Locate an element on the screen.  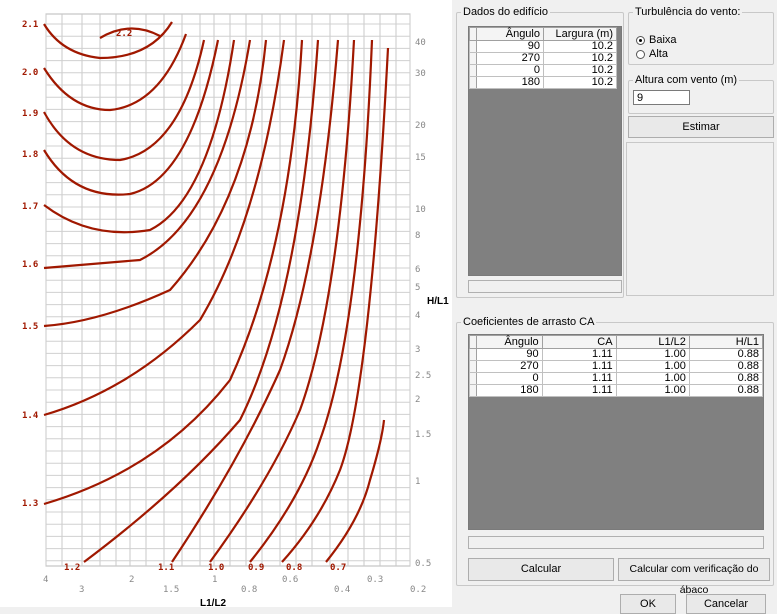
wind-turbulence-group: Turbulência do vento: is located at coordinates (701, 35).